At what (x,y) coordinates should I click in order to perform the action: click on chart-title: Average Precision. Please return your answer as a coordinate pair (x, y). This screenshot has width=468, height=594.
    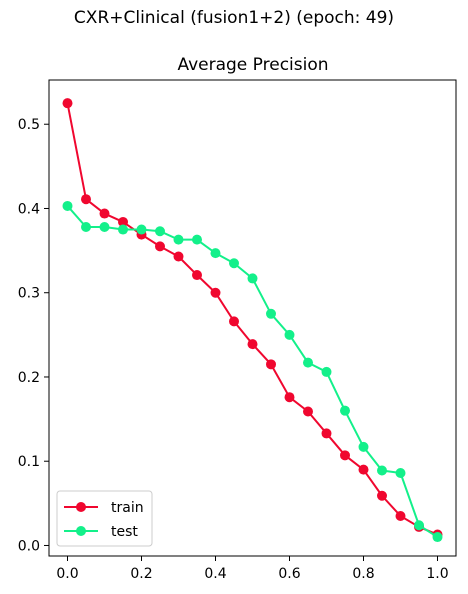
    Looking at the image, I should click on (252, 65).